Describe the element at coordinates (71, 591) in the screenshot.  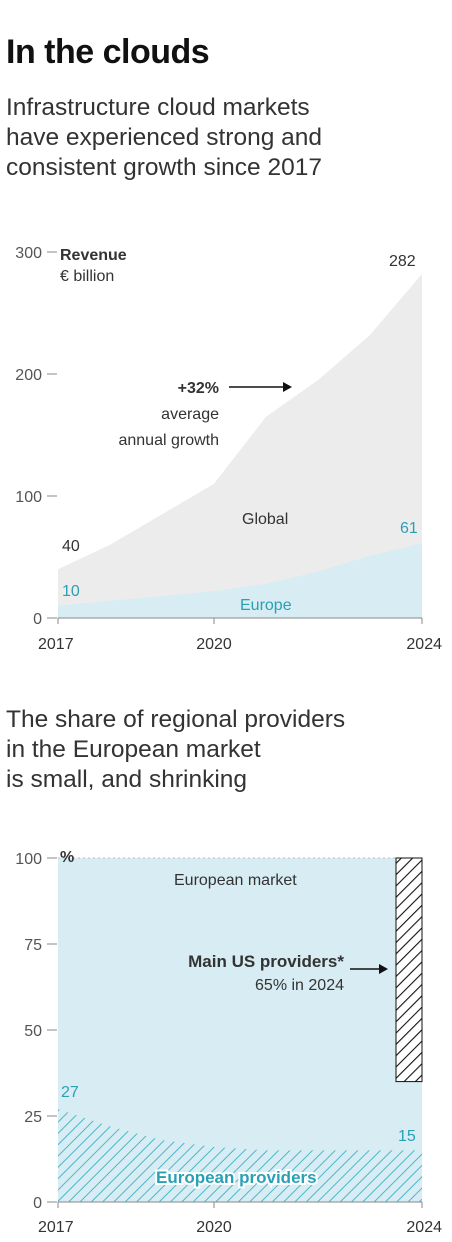
I see `europe-start-label: 10` at that location.